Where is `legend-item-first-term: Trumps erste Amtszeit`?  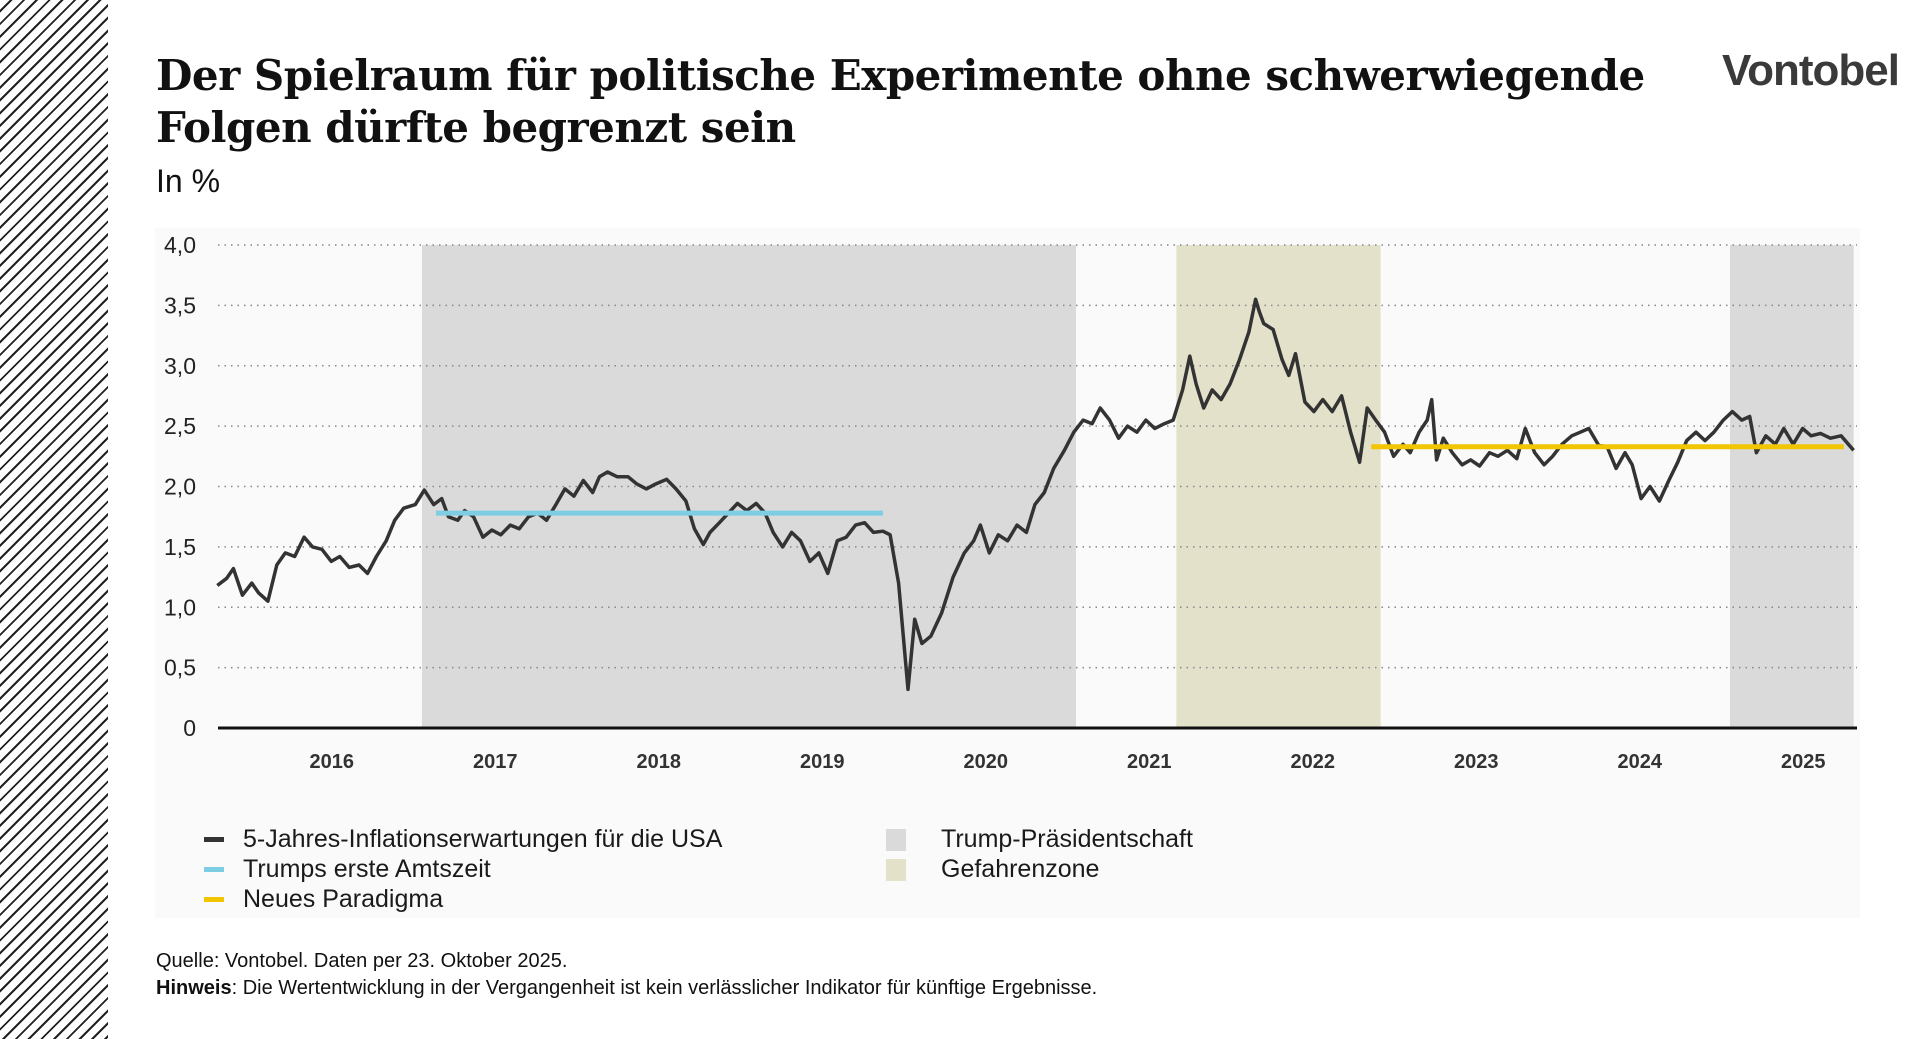 legend-item-first-term: Trumps erste Amtszeit is located at coordinates (347, 869).